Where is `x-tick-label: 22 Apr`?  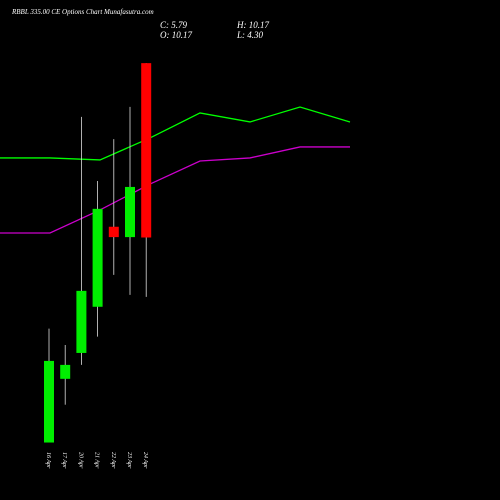 x-tick-label: 22 Apr is located at coordinates (113, 460).